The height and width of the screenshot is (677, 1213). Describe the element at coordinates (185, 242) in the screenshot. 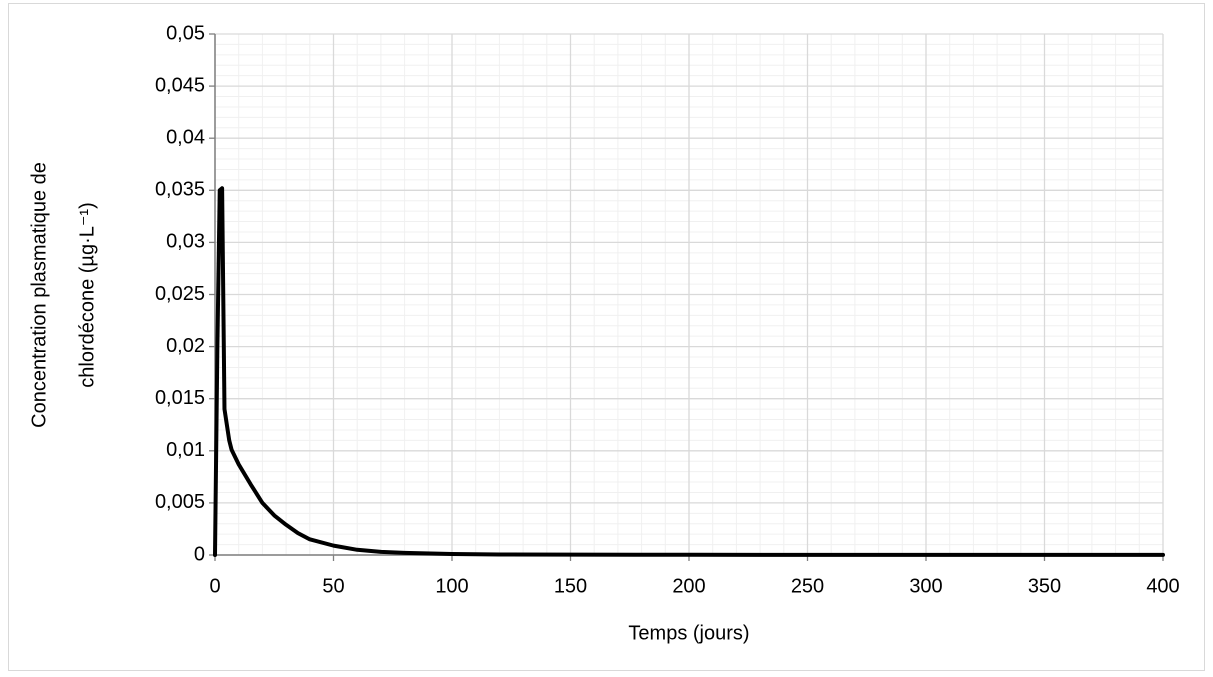

I see `y-tick-label: 0,03` at that location.